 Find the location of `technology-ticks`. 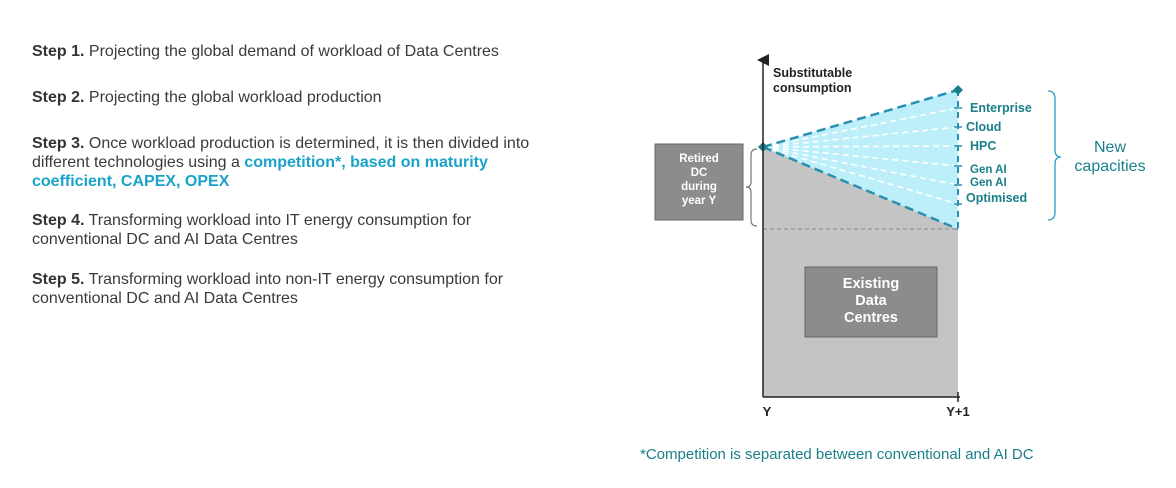

technology-ticks is located at coordinates (958, 156).